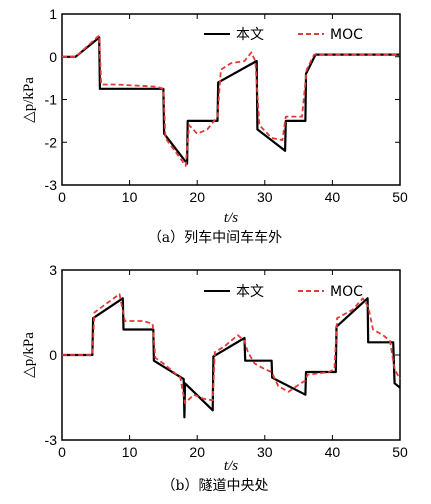 This screenshot has width=431, height=504. What do you see at coordinates (346, 35) in the screenshot?
I see `legend-label-moc-a: MOC` at bounding box center [346, 35].